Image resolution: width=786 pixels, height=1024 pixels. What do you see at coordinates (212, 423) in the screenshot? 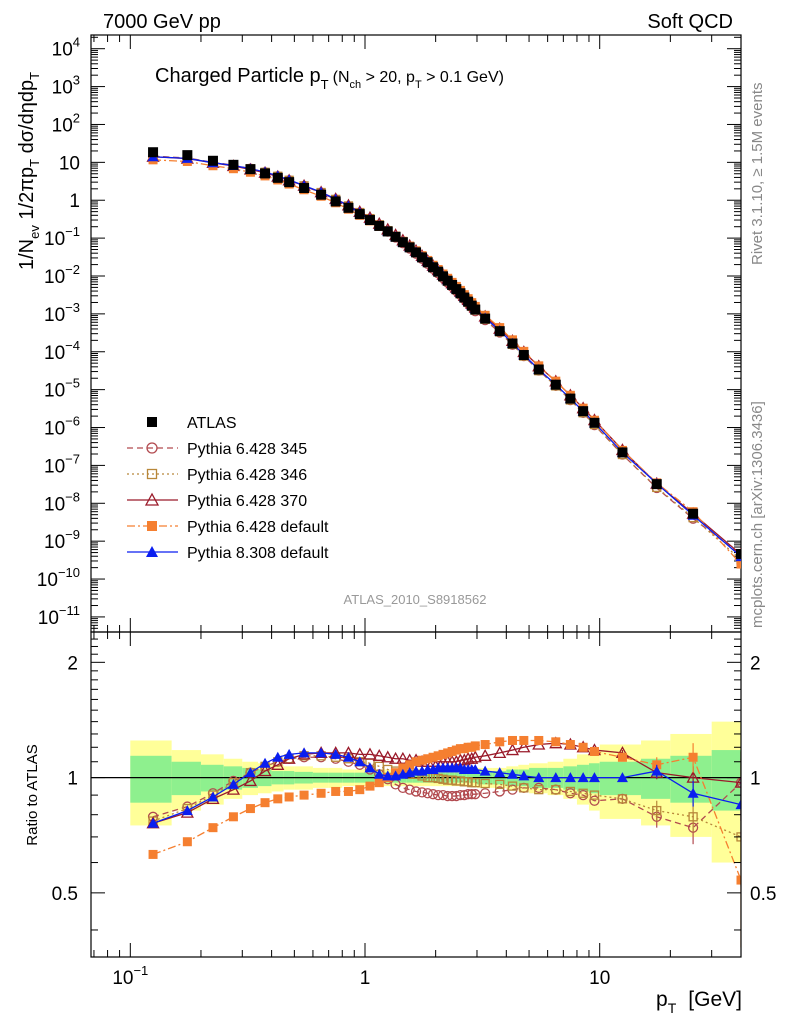
I see `legend-label: ATLAS` at bounding box center [212, 423].